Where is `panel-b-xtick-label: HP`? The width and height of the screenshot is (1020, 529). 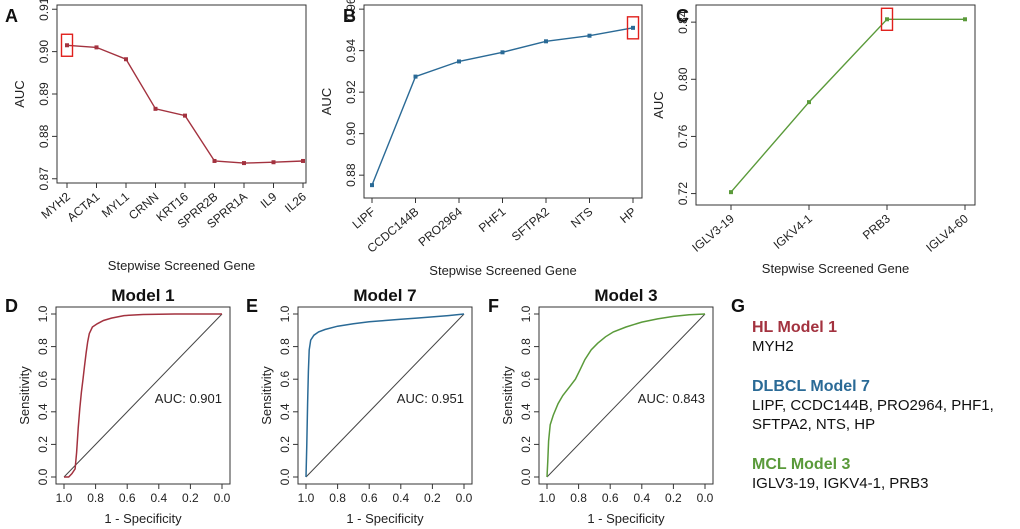 panel-b-xtick-label: HP is located at coordinates (628, 215).